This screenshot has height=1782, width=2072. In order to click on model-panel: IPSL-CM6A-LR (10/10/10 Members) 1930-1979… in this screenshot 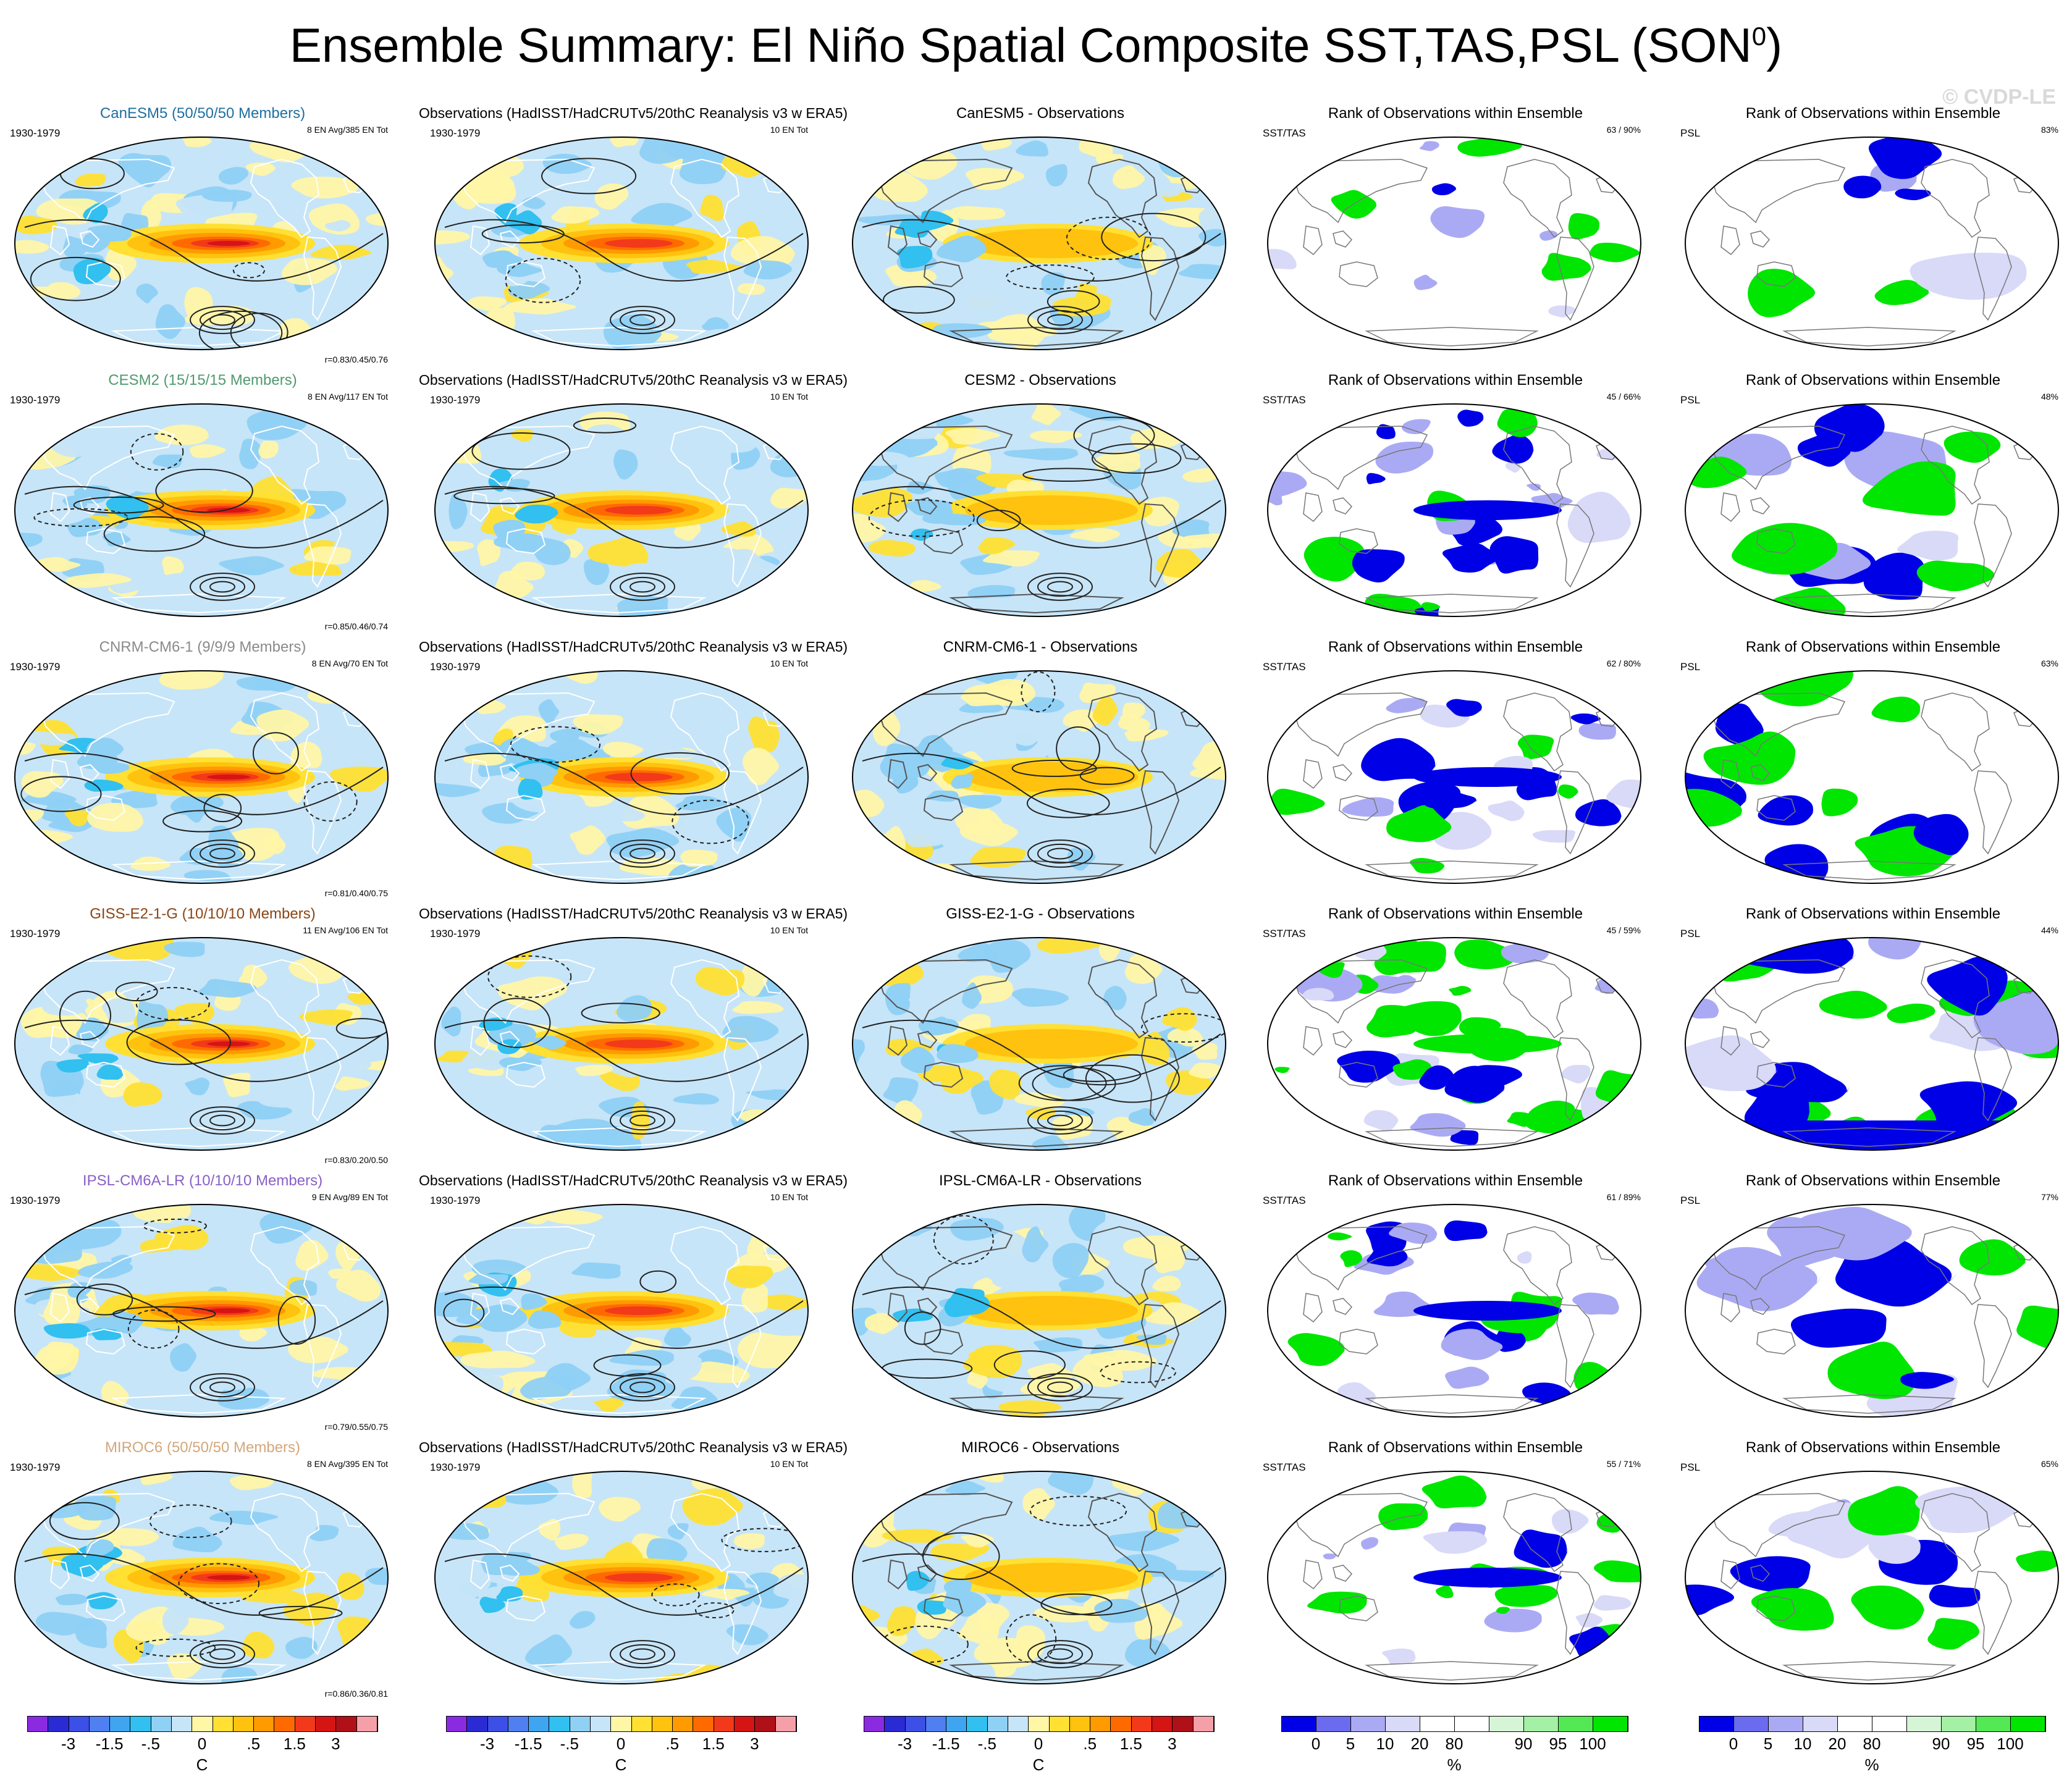, I will do `click(202, 1302)`.